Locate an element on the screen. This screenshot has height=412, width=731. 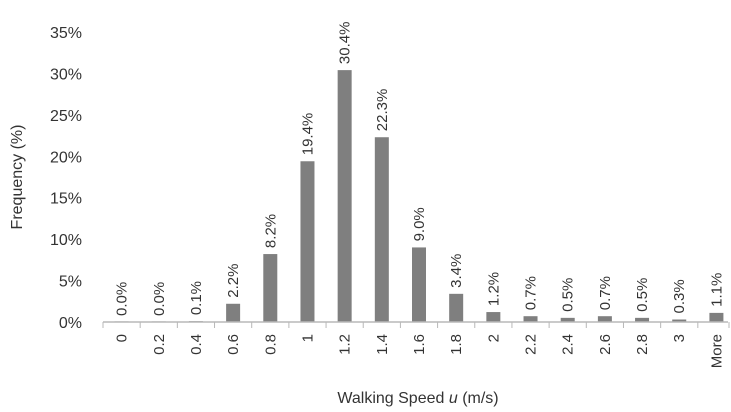
x-axis-title-variable: u is located at coordinates (453, 398).